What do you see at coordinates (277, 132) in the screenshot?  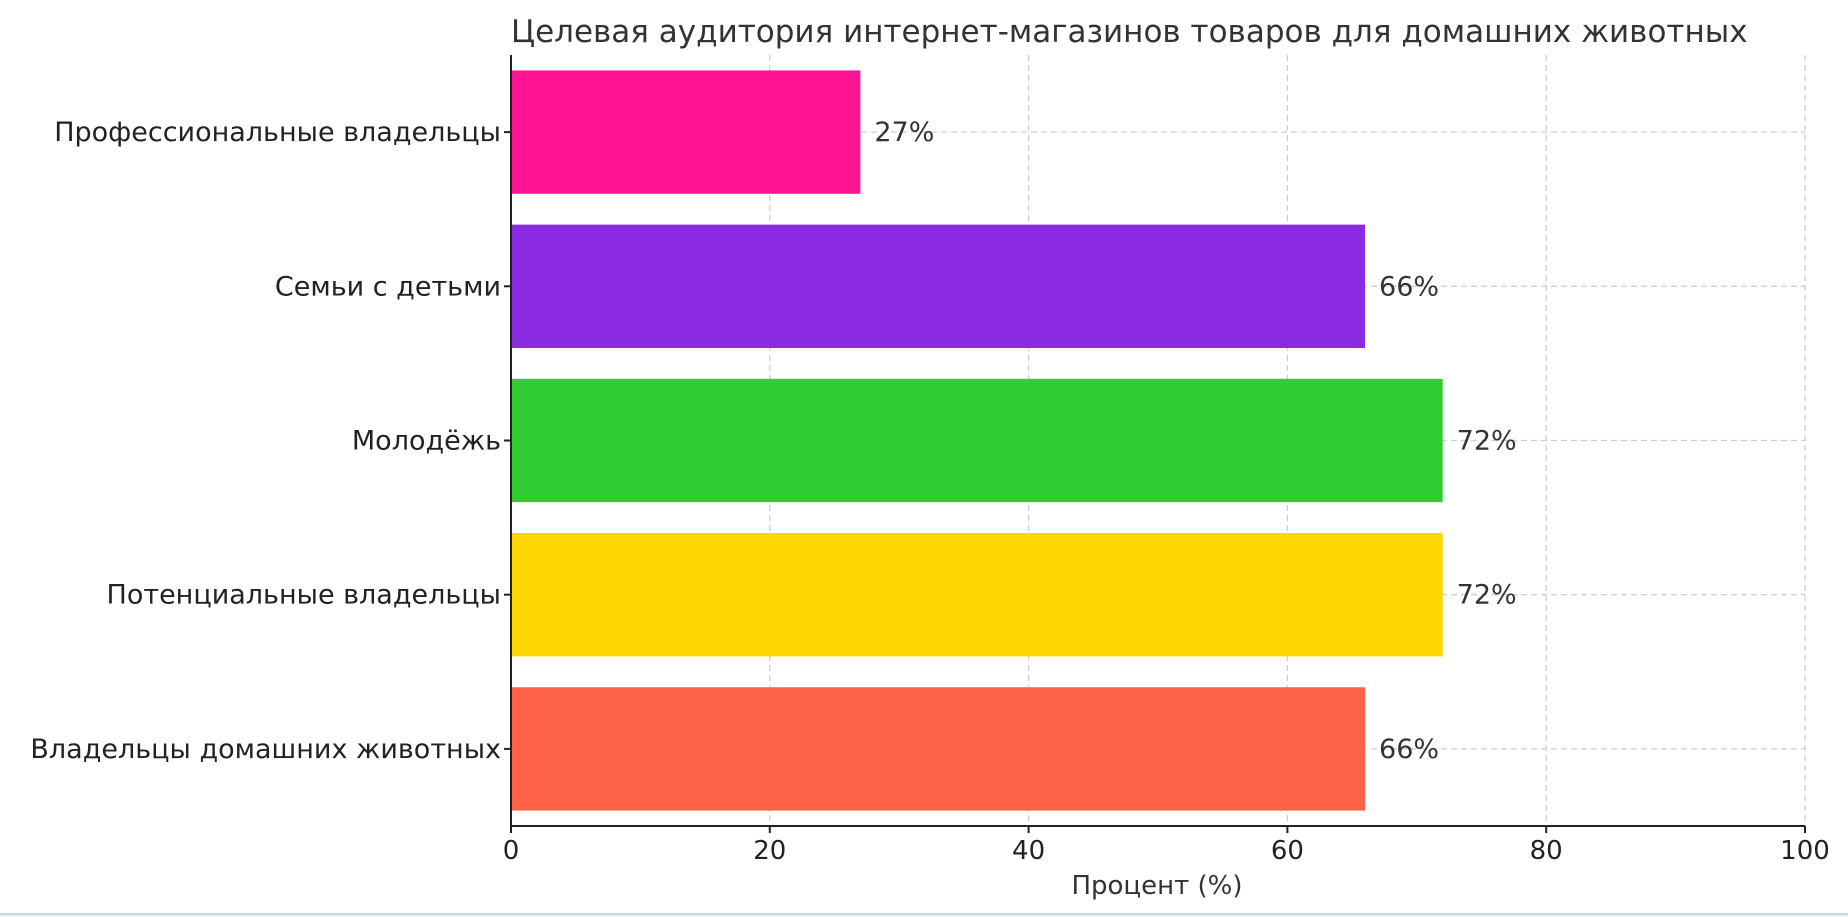 I see `category-label: Профессиональные владельцы` at bounding box center [277, 132].